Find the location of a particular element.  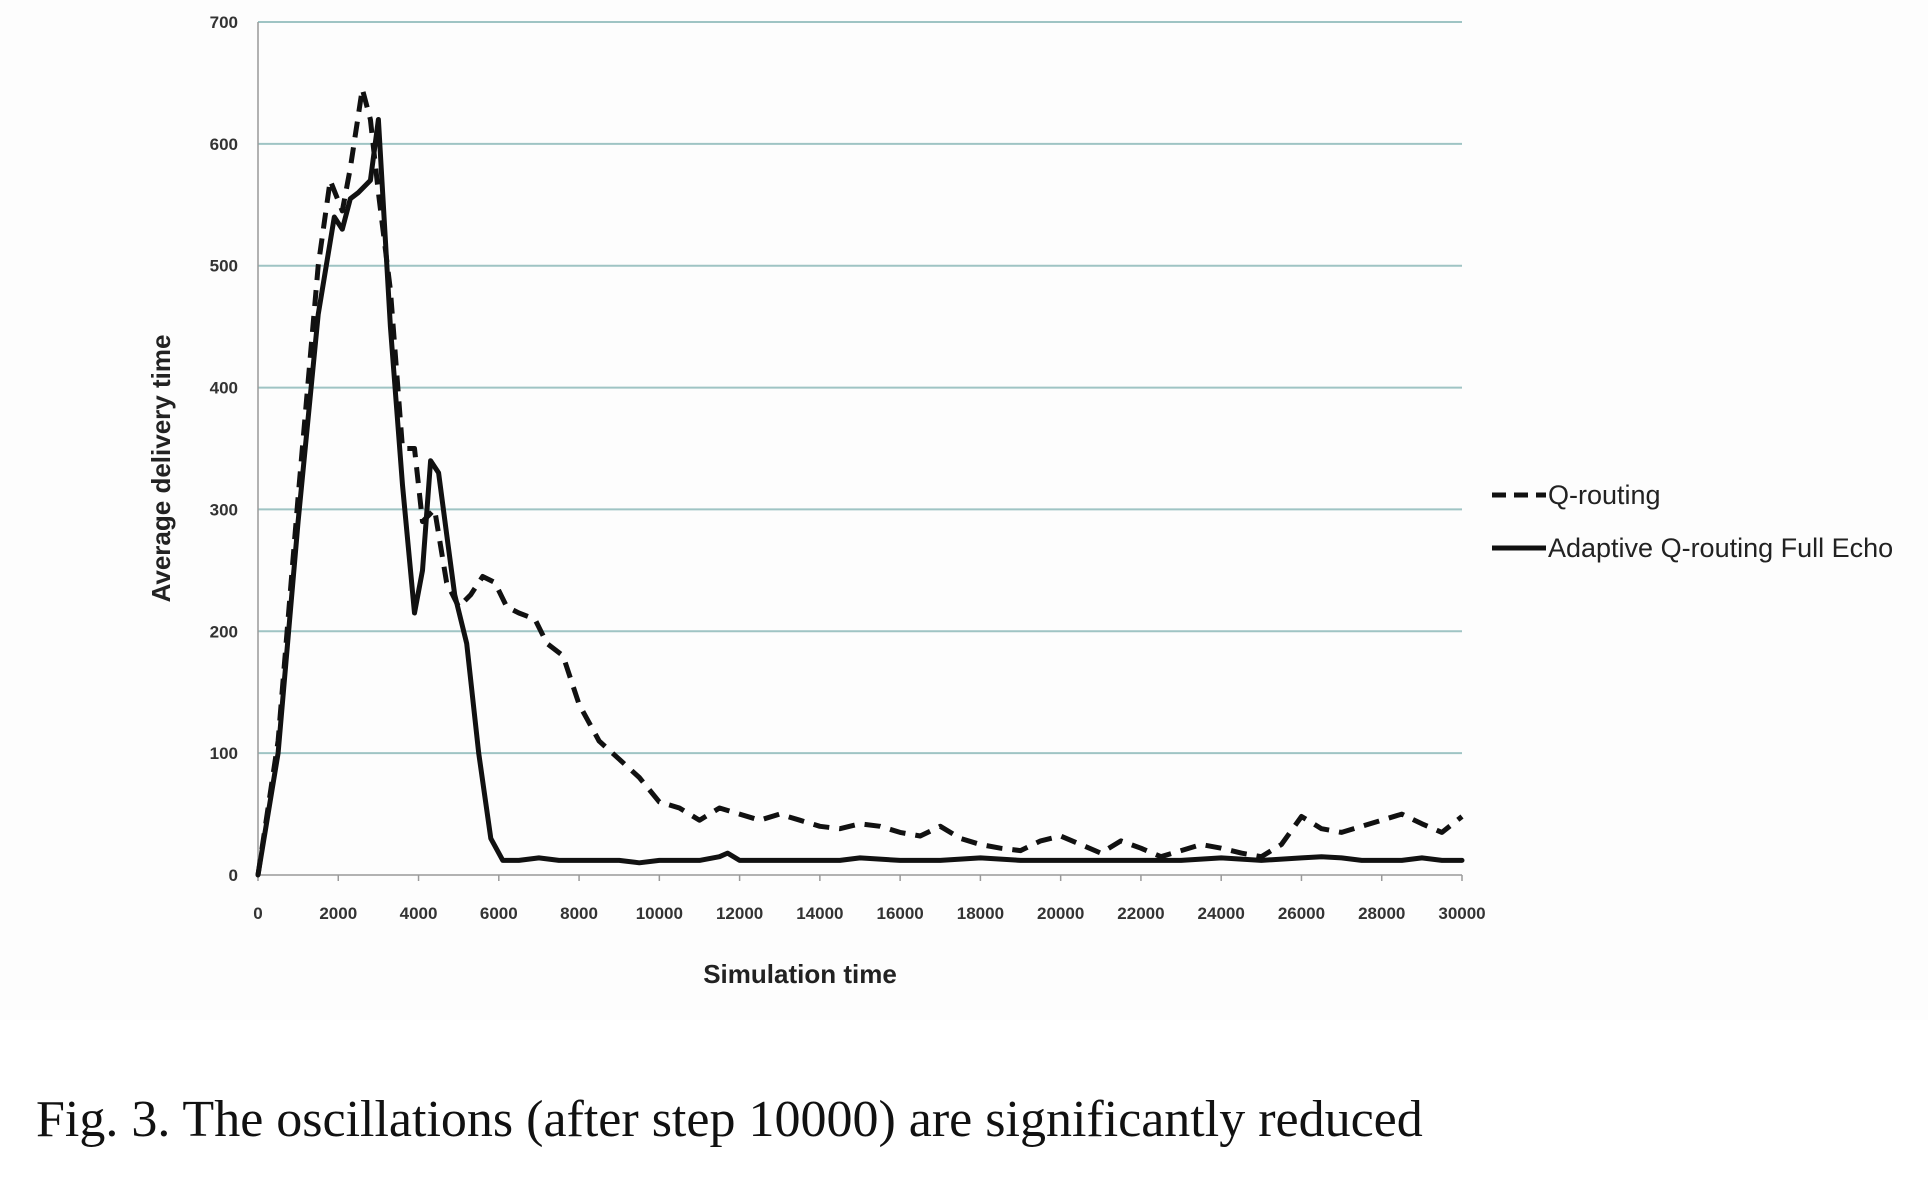

legend: Q-routing Adaptive Q-routing Full Echo is located at coordinates (1692, 521).